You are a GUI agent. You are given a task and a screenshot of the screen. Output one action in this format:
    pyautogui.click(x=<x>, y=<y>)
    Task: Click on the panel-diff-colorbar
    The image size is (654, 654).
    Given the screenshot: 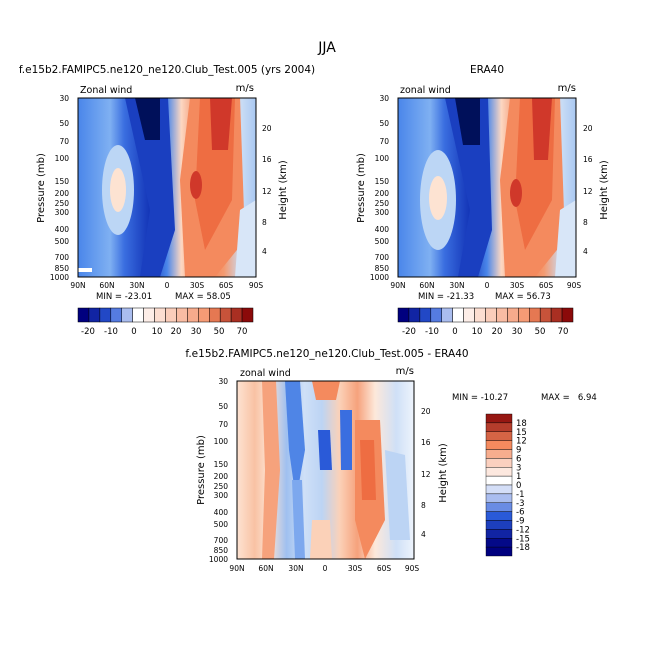 What is the action you would take?
    pyautogui.click(x=499, y=485)
    